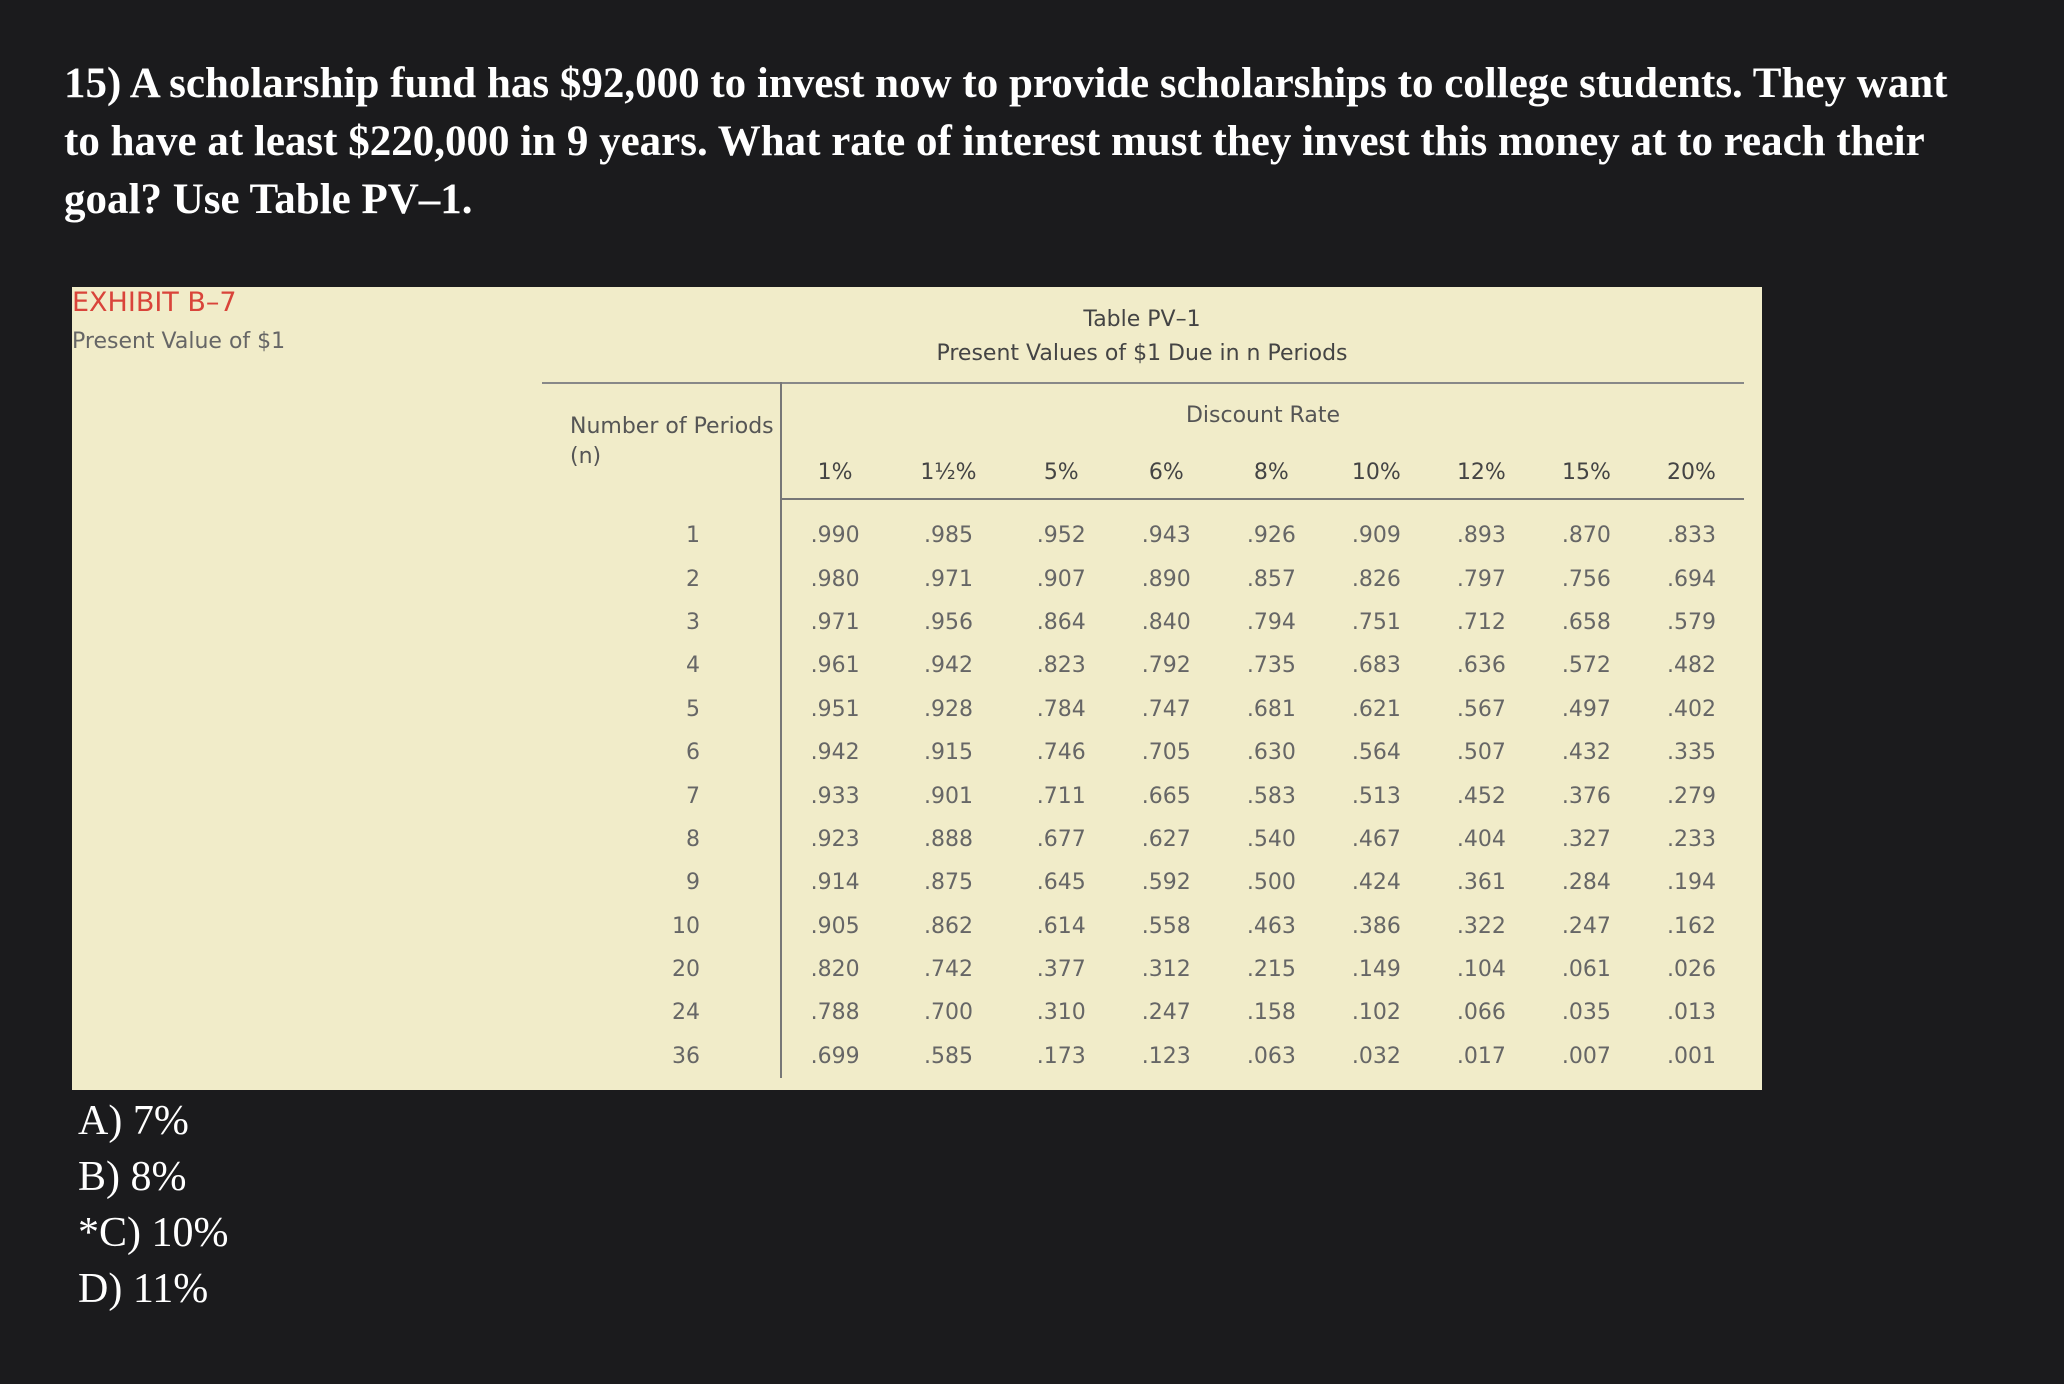 This screenshot has width=2064, height=1384. What do you see at coordinates (1481, 753) in the screenshot?
I see `value-cell: .507` at bounding box center [1481, 753].